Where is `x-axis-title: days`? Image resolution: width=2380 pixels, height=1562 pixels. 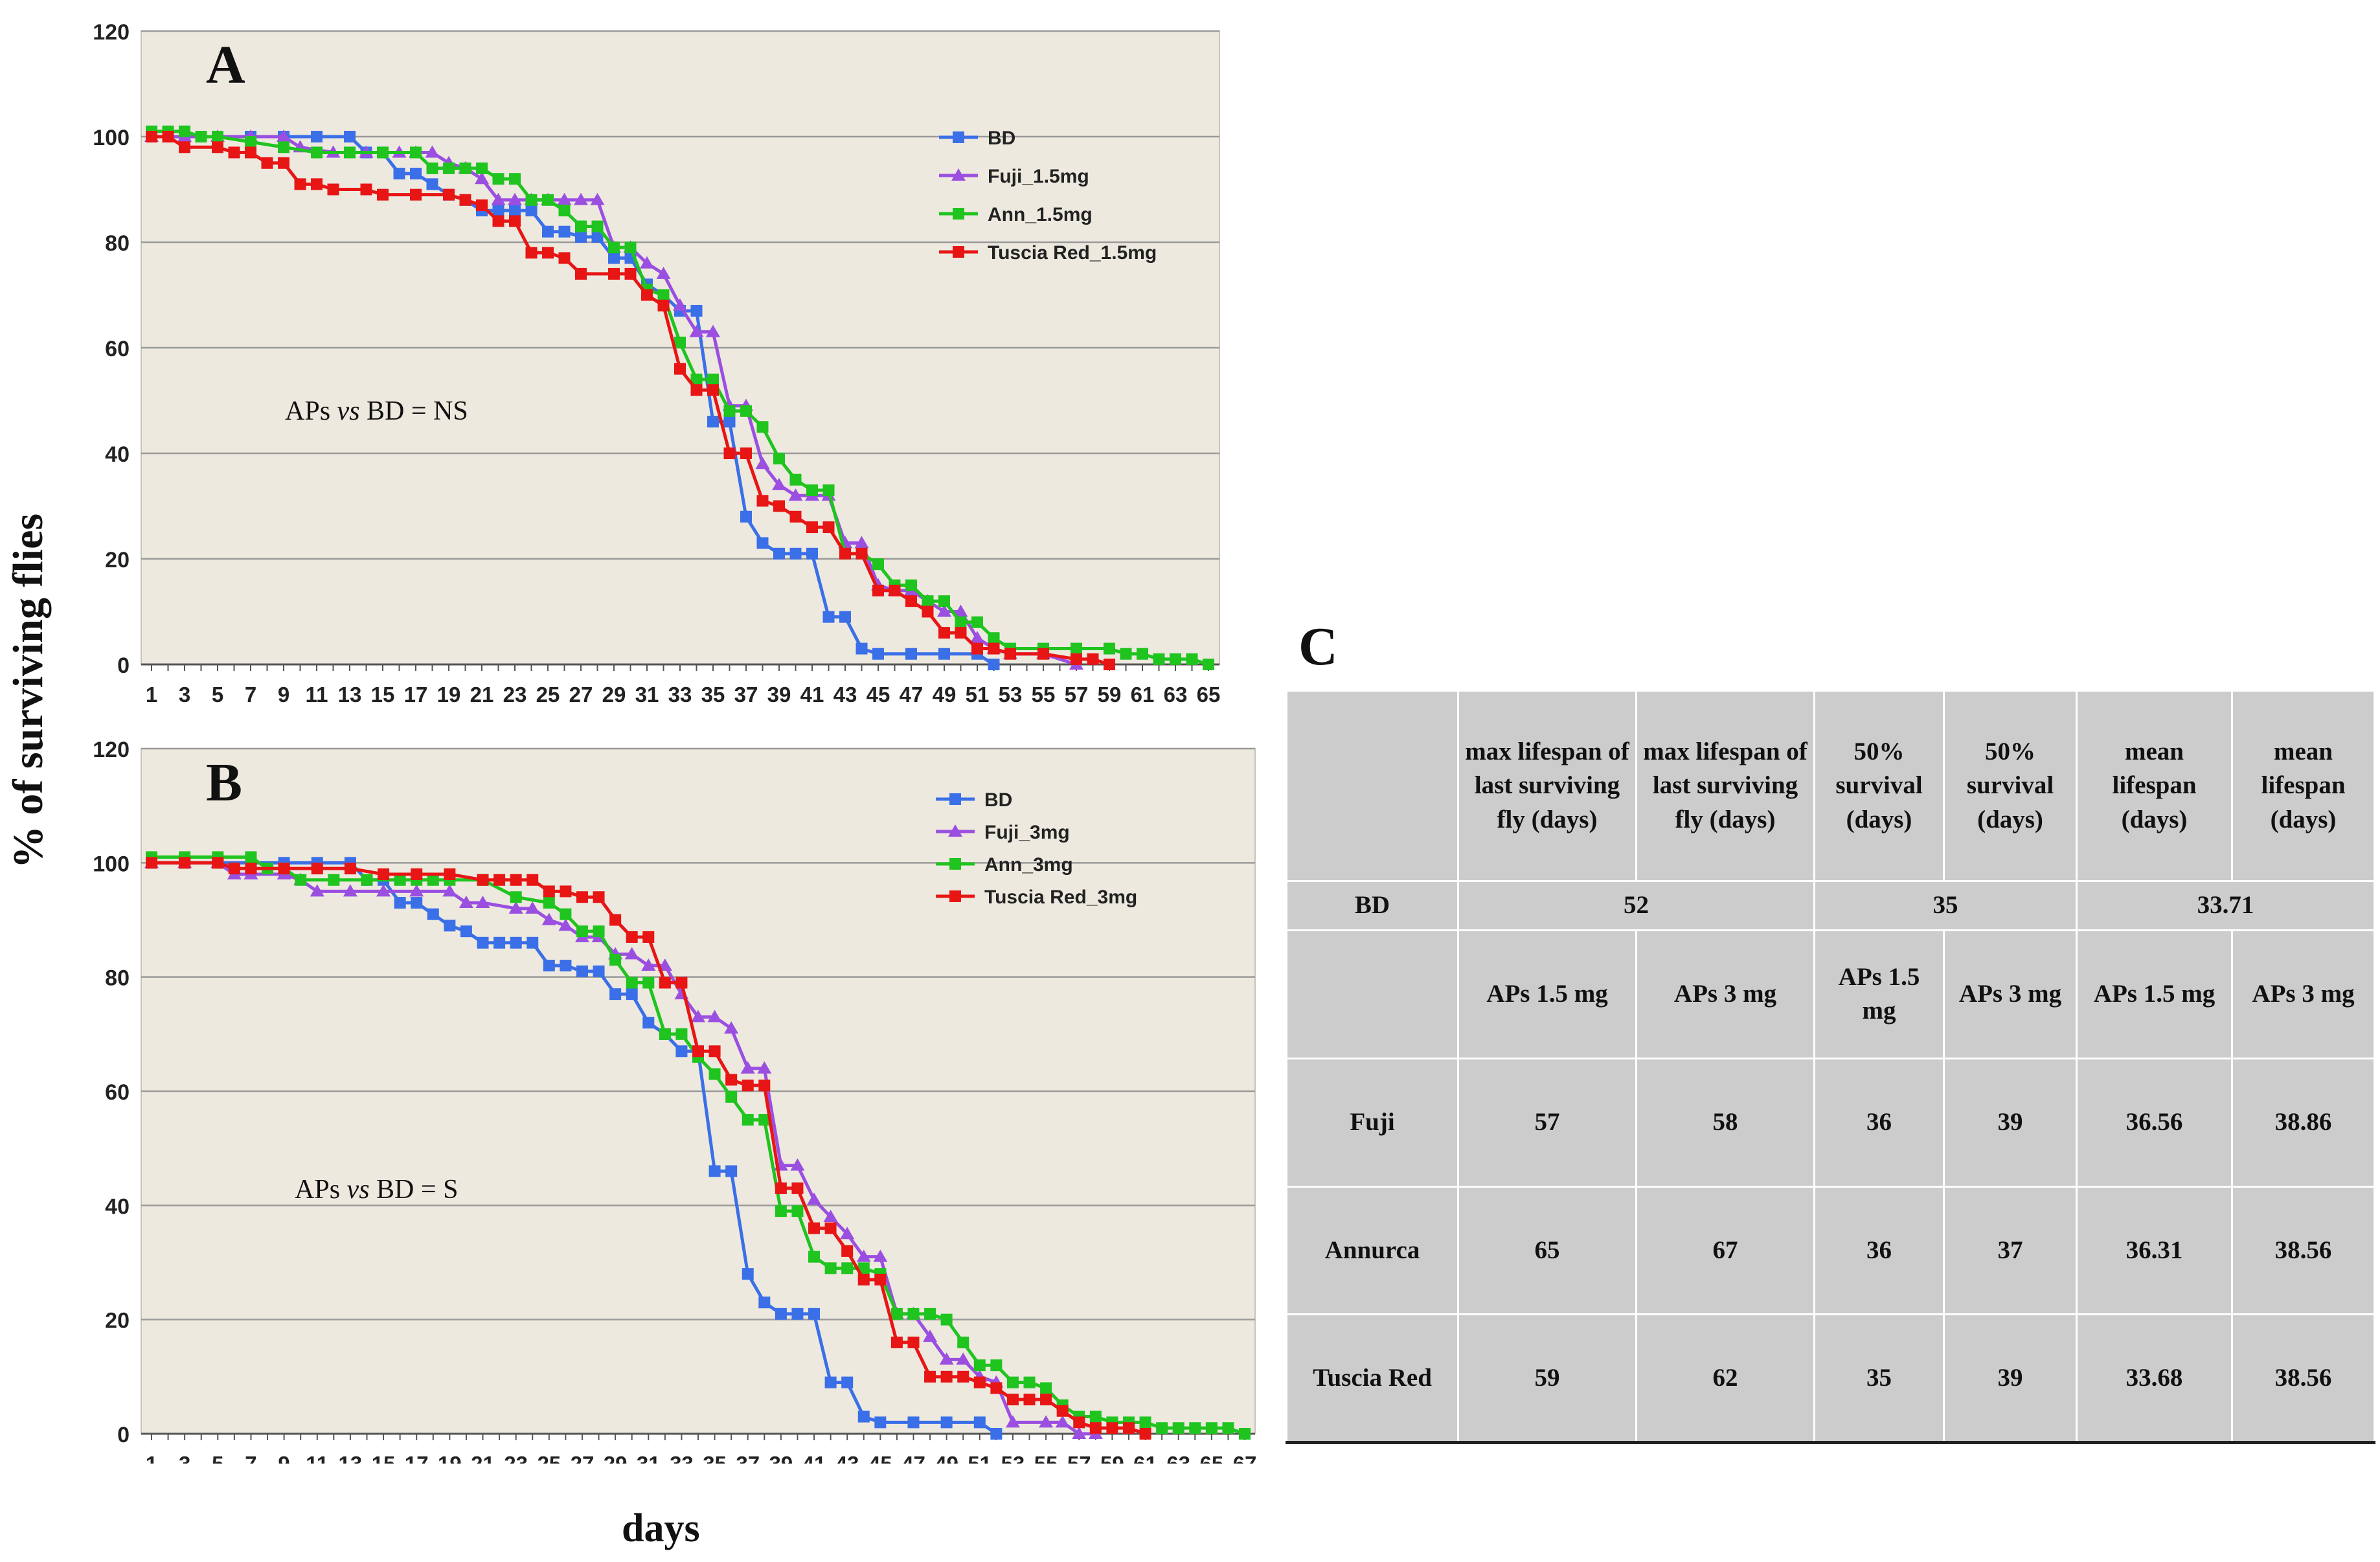
x-axis-title: days is located at coordinates (661, 1528).